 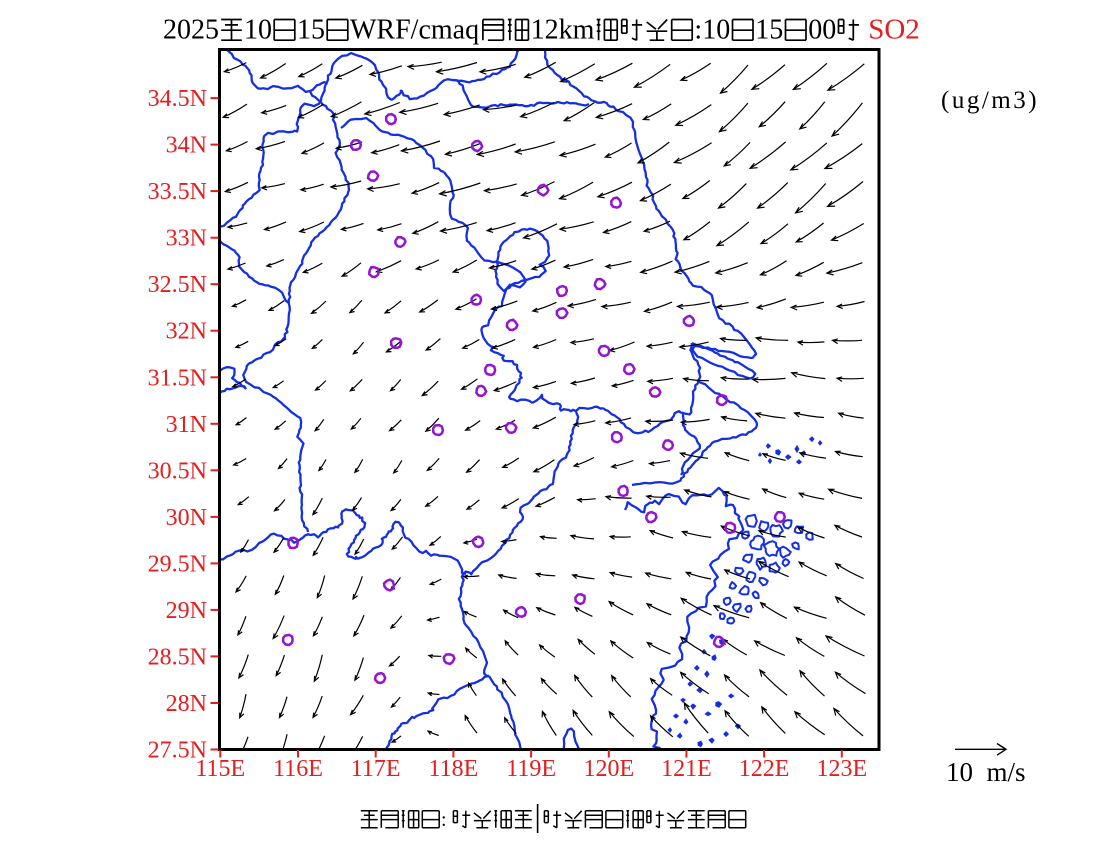 I want to click on svg-text: 33.5N, so click(x=177, y=192).